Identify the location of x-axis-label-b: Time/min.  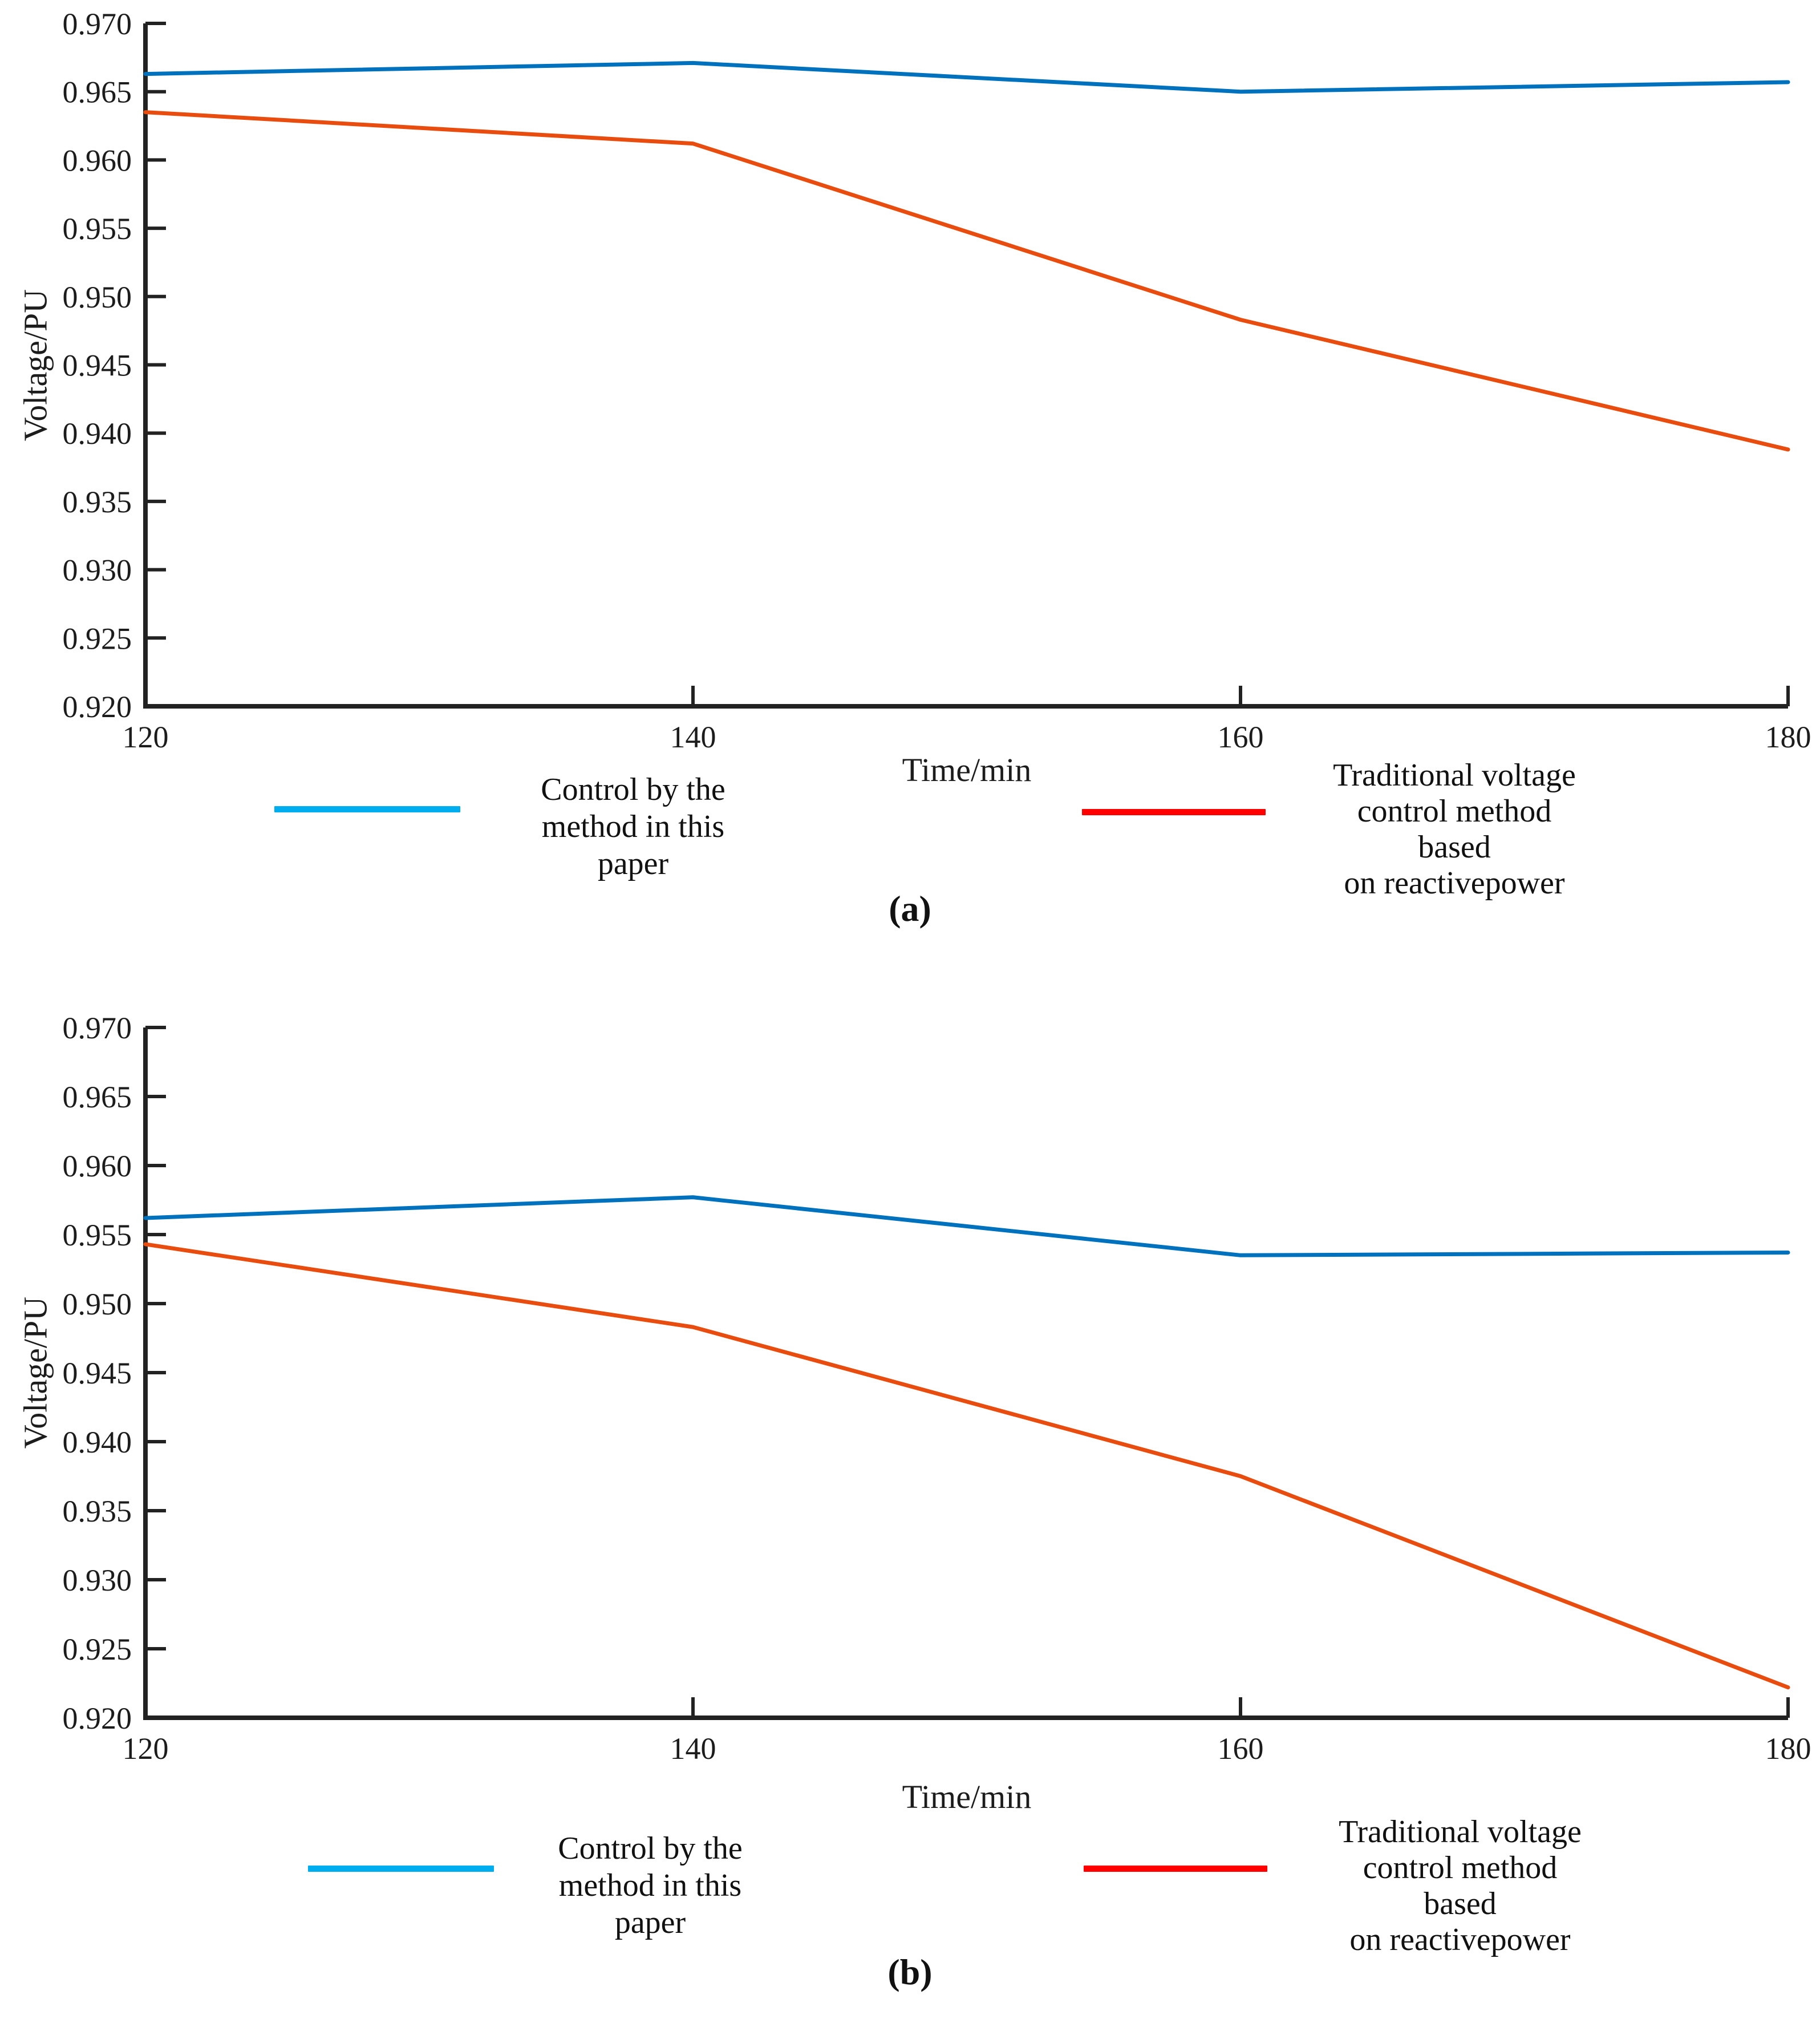
(967, 1796).